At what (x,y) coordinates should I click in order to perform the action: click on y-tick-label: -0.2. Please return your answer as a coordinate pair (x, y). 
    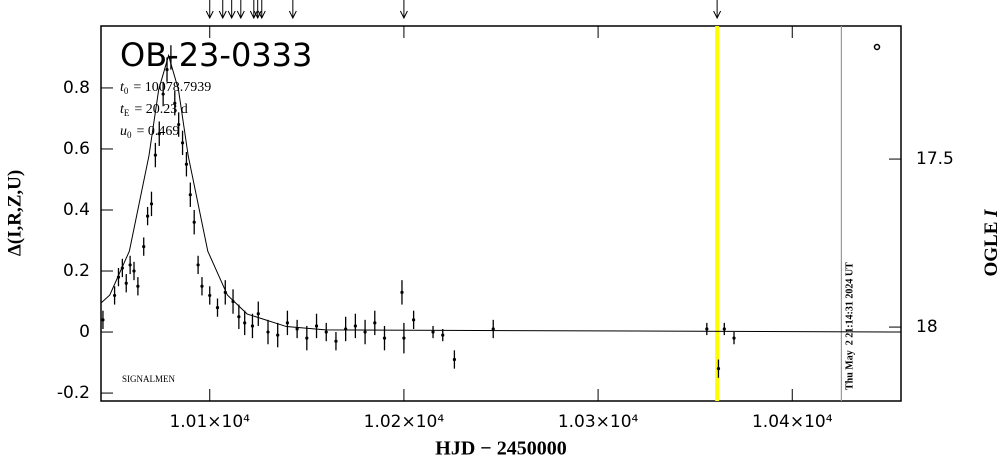
    Looking at the image, I should click on (73, 393).